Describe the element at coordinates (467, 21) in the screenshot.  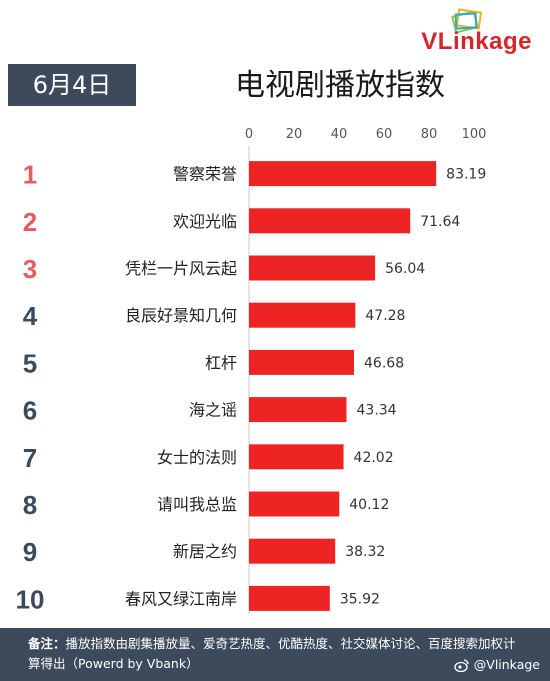
I see `logo-frames-icon` at that location.